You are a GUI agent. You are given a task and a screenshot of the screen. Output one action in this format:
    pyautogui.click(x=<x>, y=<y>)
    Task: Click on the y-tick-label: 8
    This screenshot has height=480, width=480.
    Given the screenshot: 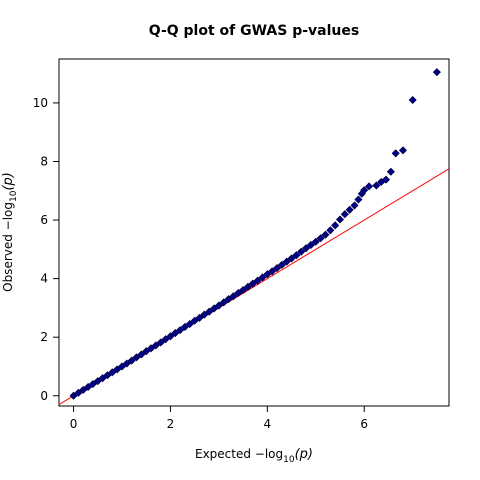 What is the action you would take?
    pyautogui.click(x=44, y=161)
    